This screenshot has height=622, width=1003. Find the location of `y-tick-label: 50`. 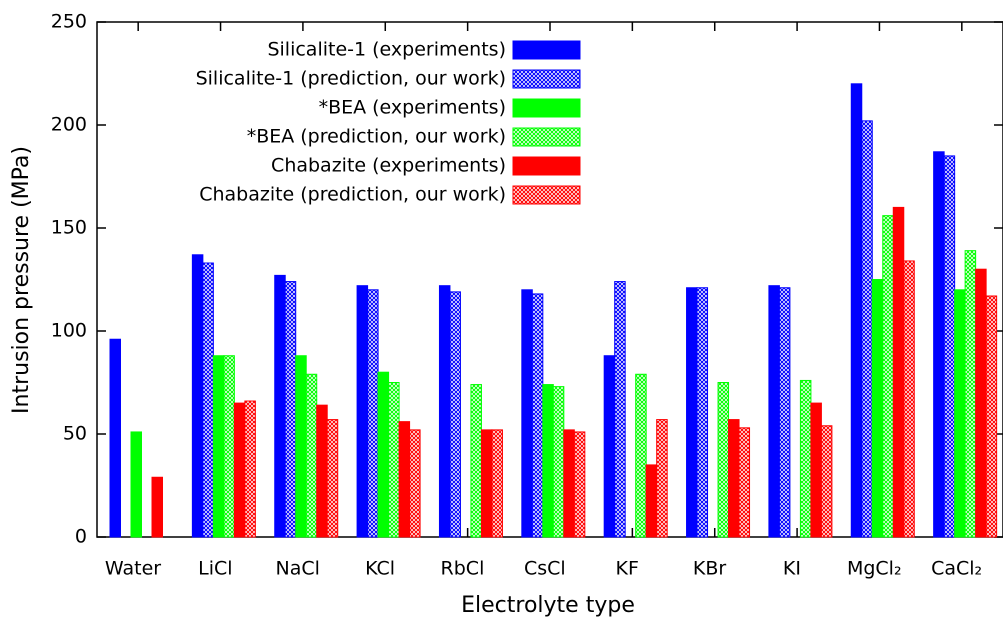

y-tick-label: 50 is located at coordinates (75, 434).